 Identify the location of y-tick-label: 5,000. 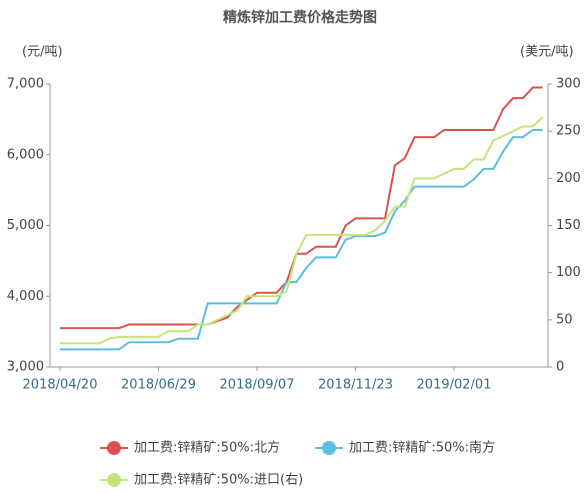
(25, 225).